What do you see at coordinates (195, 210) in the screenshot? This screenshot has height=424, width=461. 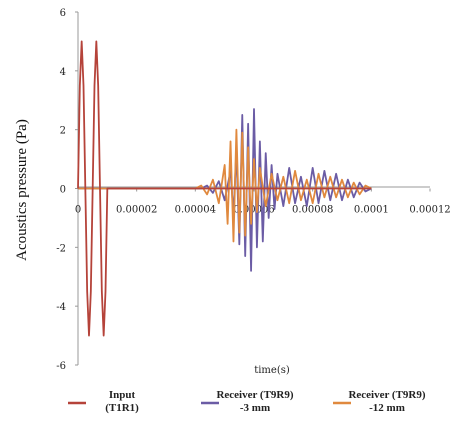 I see `x-tick-label: 0.00004` at bounding box center [195, 210].